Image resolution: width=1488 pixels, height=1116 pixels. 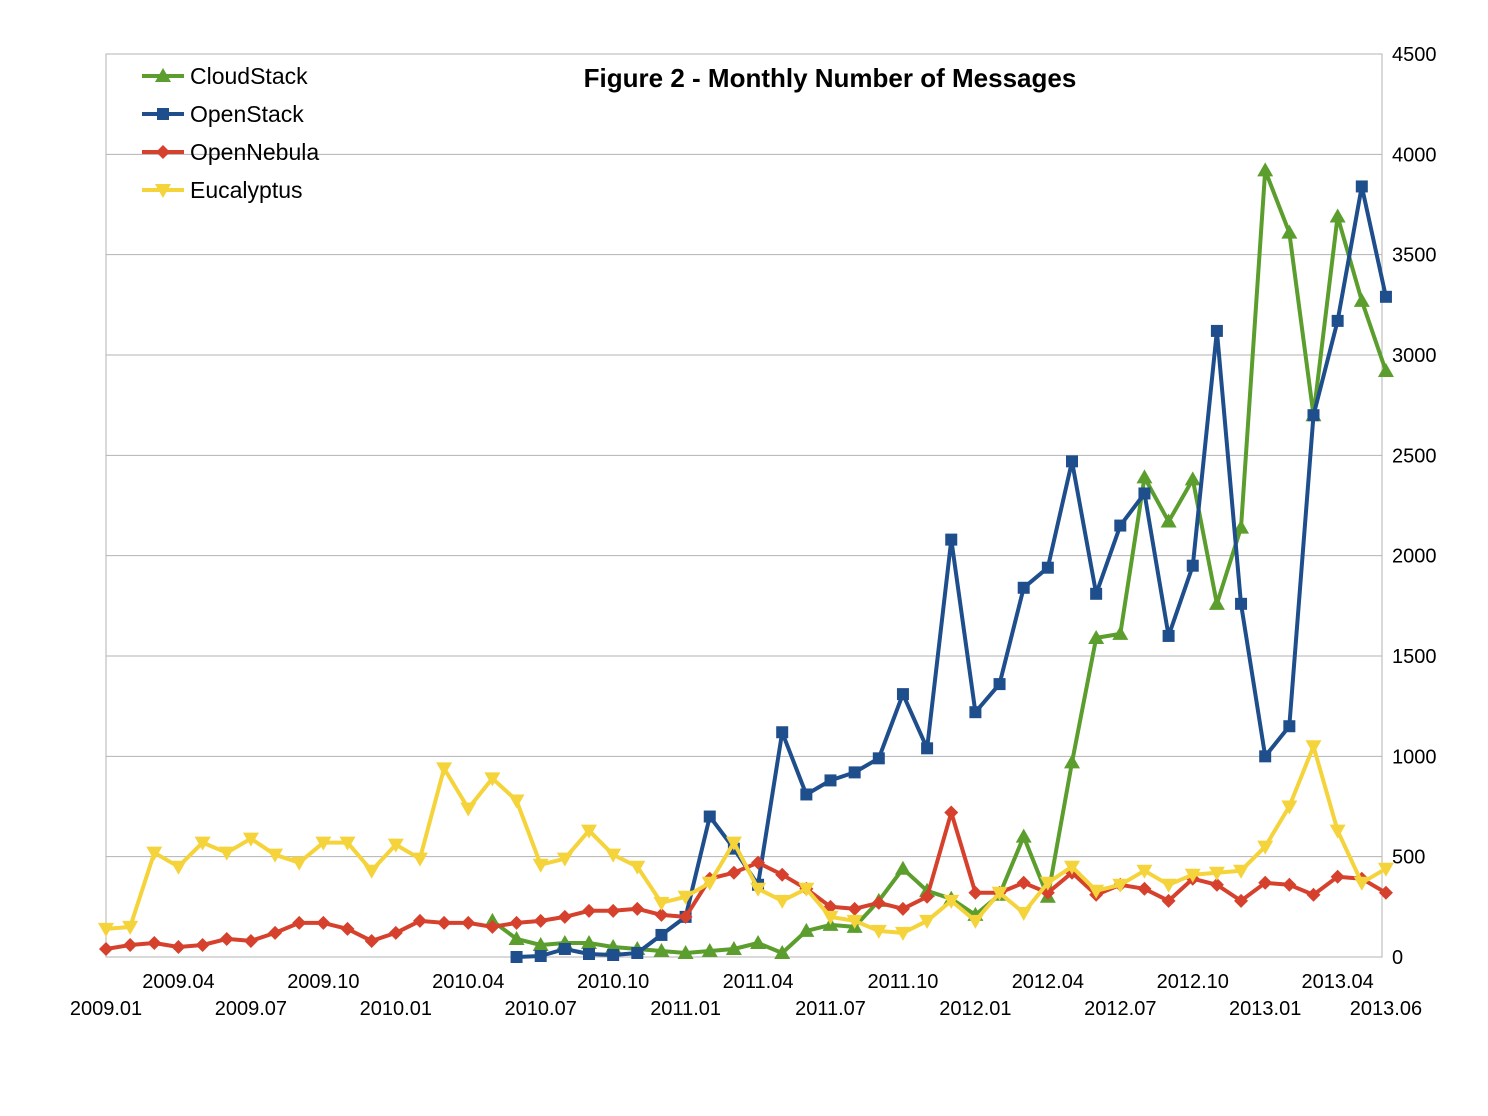 What do you see at coordinates (251, 1009) in the screenshot?
I see `x-tick-label: 2009.07` at bounding box center [251, 1009].